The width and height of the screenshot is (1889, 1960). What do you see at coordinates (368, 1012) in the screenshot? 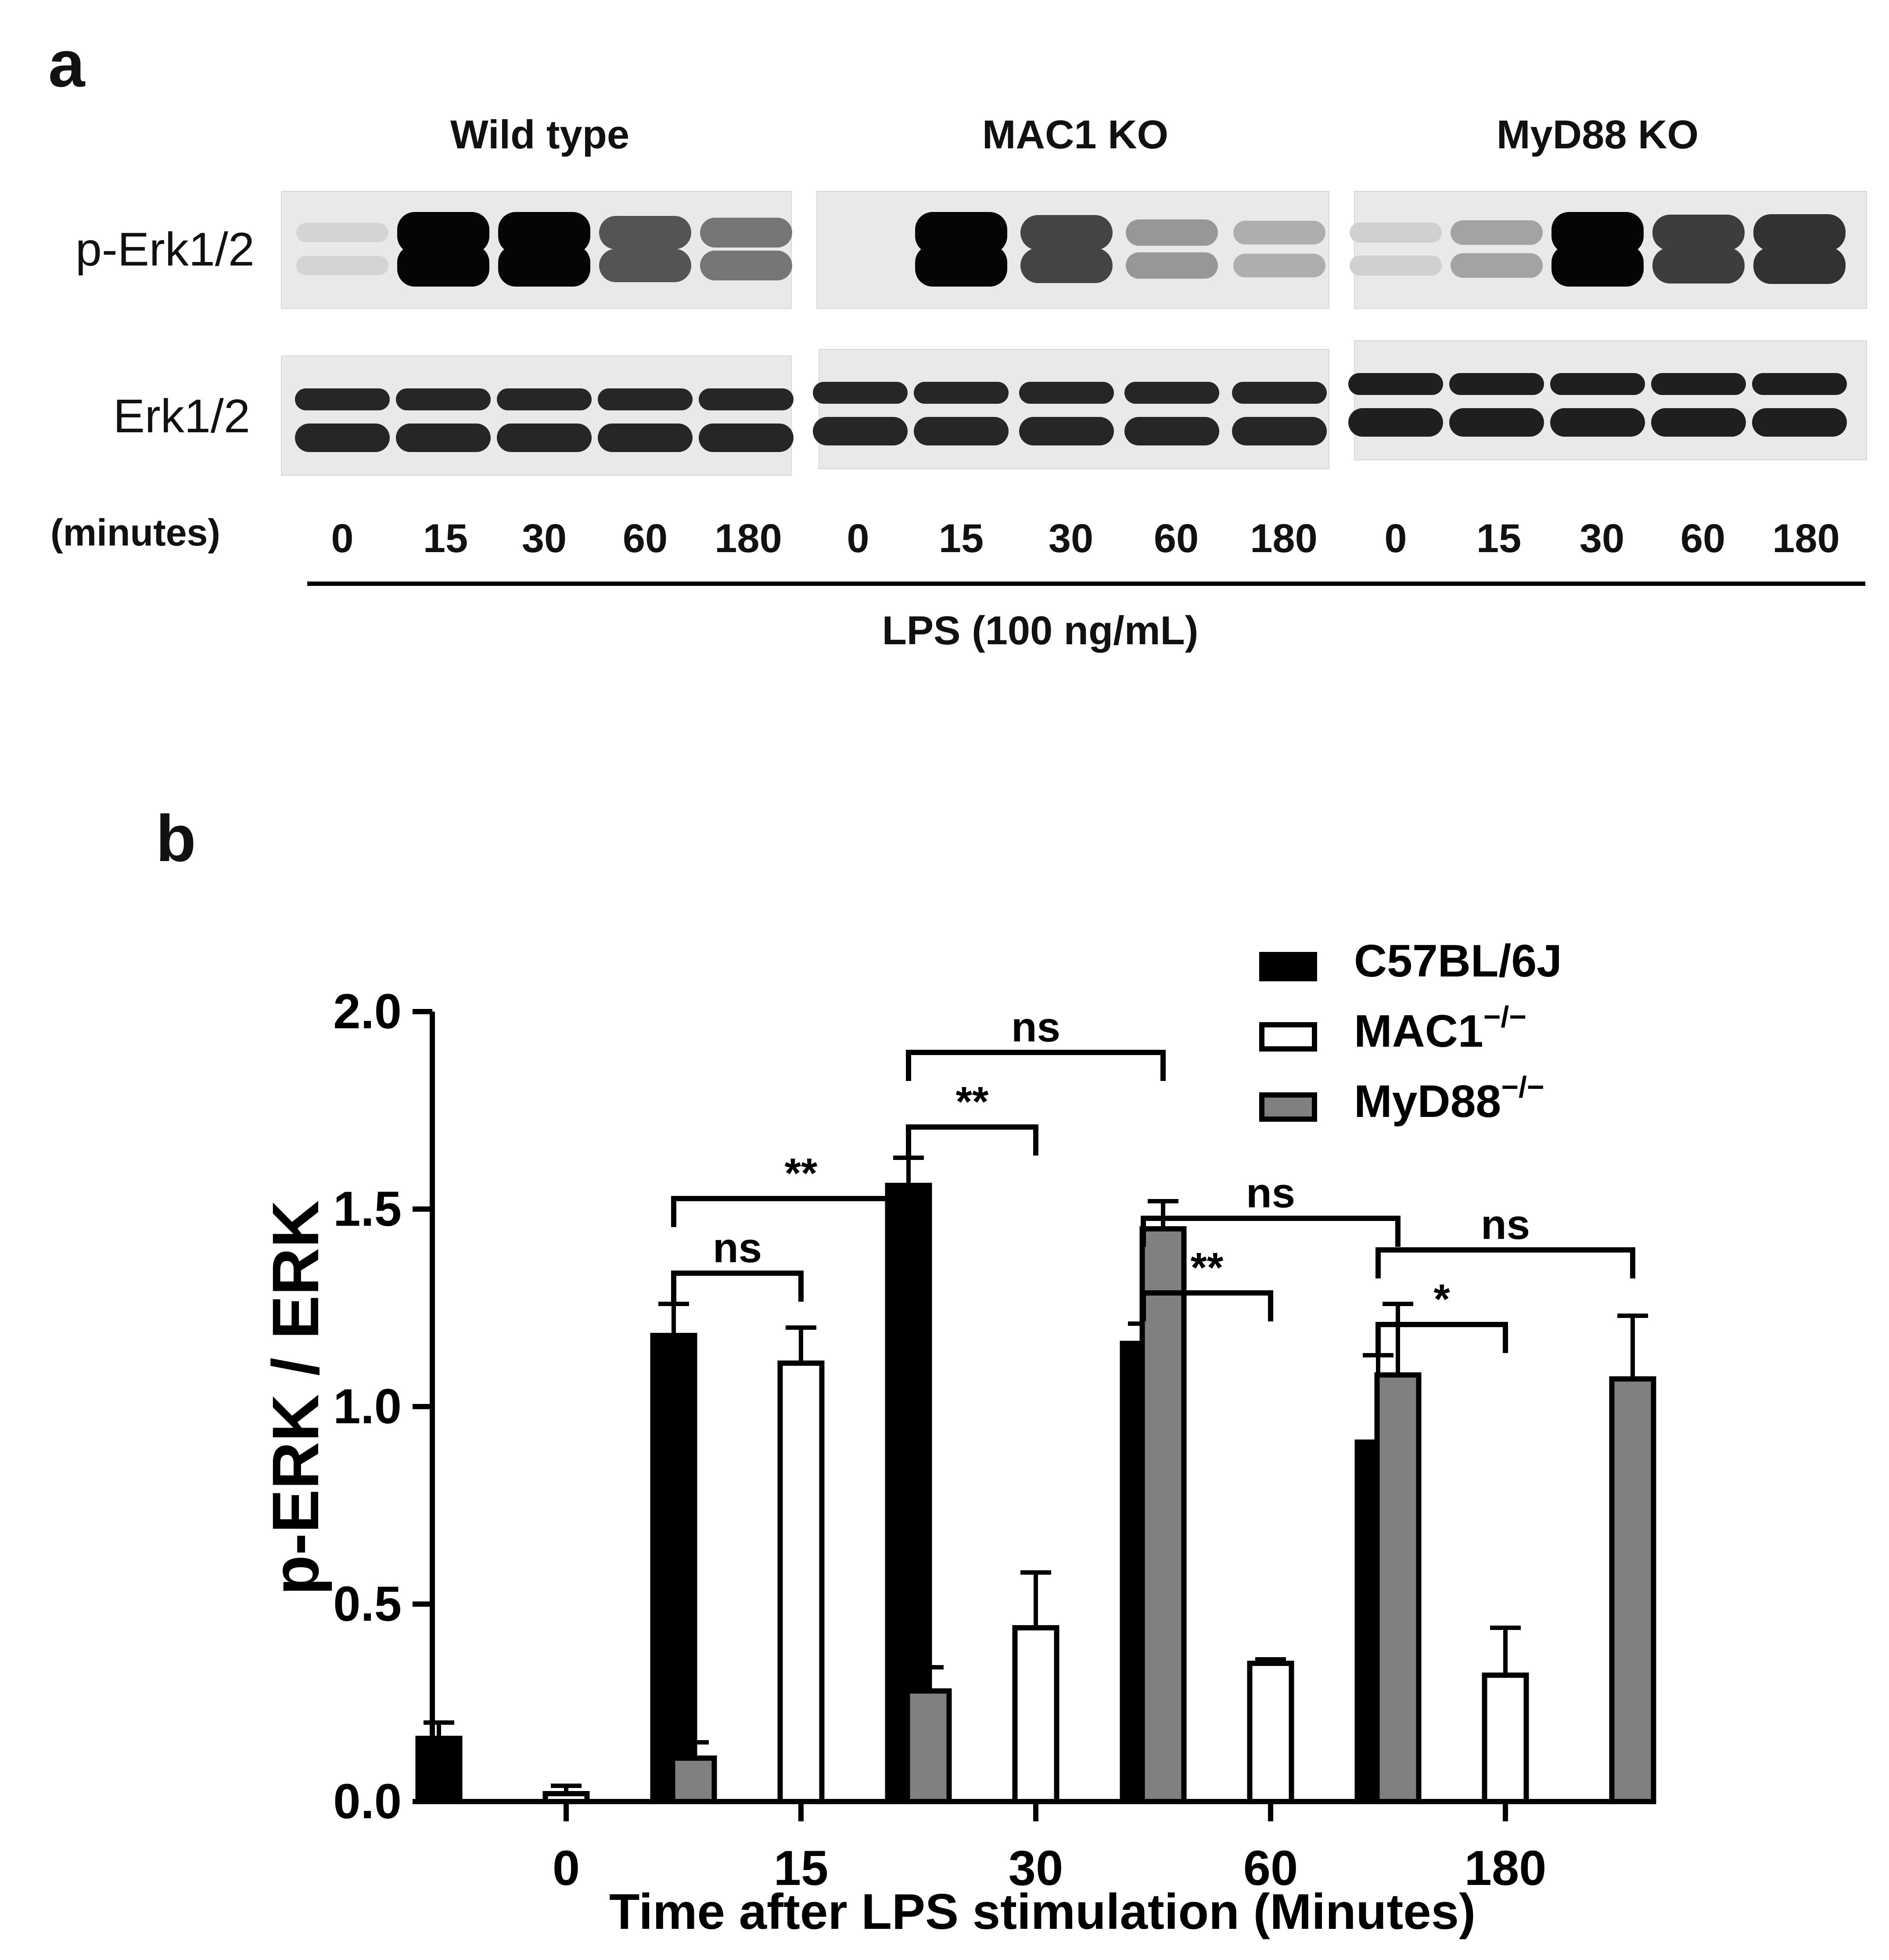
I see `y-tick-label: 2.0` at bounding box center [368, 1012].